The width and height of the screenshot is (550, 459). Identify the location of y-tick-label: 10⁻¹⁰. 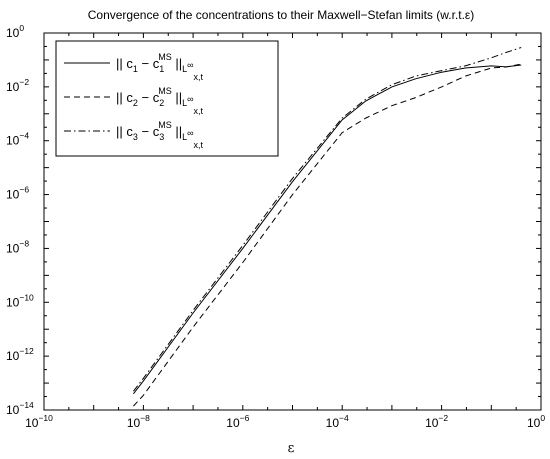
(20, 300).